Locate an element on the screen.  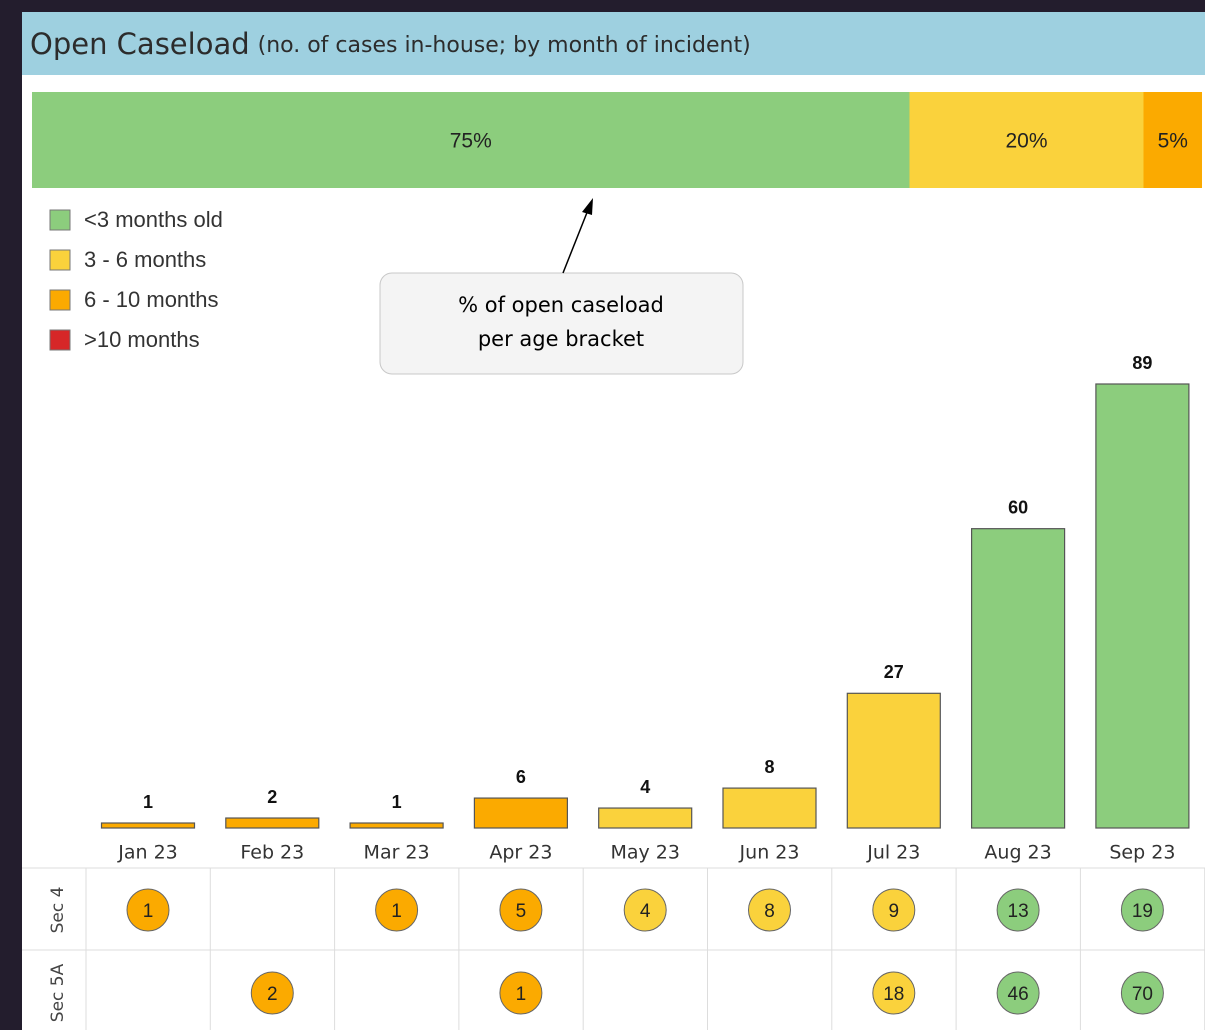
bar-value-label: 6 is located at coordinates (521, 777).